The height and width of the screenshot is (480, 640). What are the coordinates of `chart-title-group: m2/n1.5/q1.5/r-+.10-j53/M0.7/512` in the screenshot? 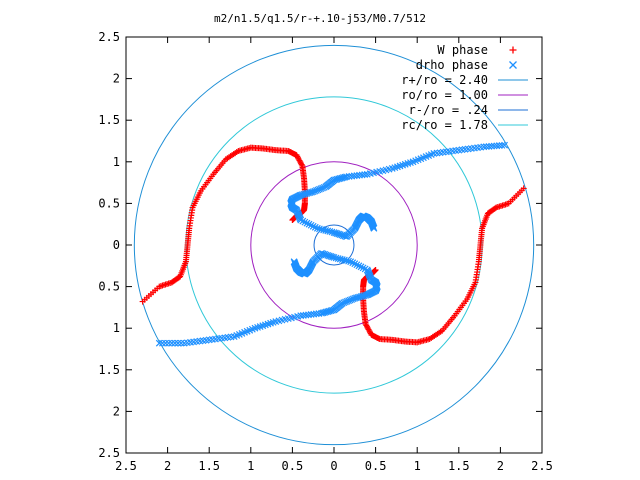 It's located at (320, 18).